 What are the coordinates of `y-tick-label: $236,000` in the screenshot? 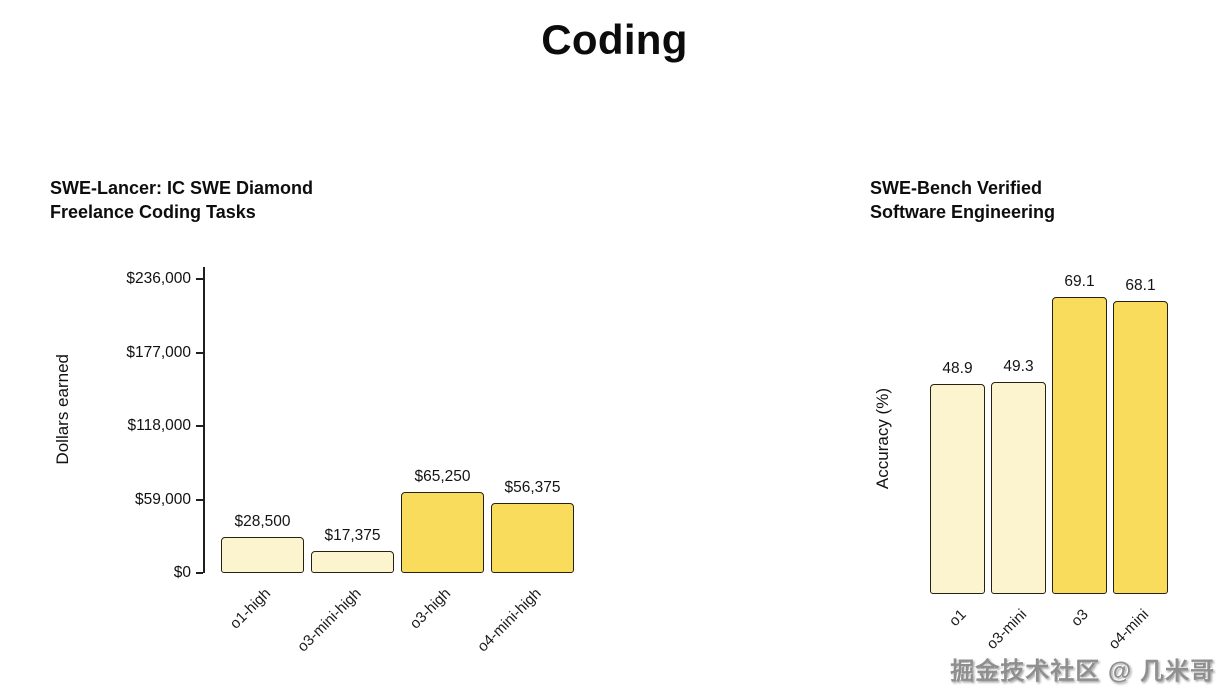 It's located at (158, 278).